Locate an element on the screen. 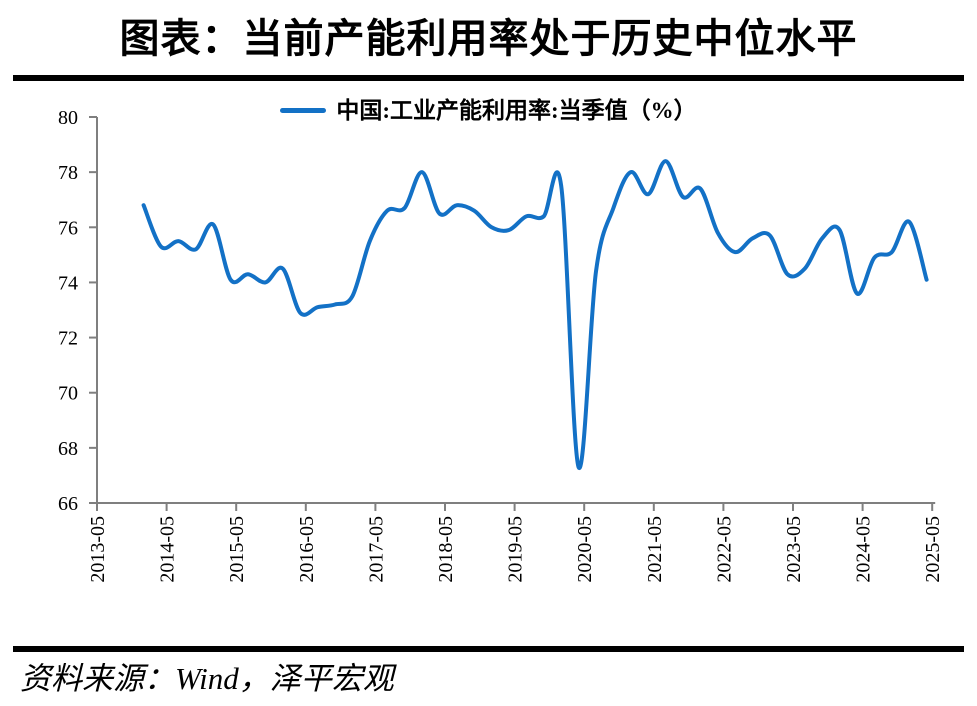 This screenshot has width=977, height=706. x-tick-label: 2024-05 is located at coordinates (864, 549).